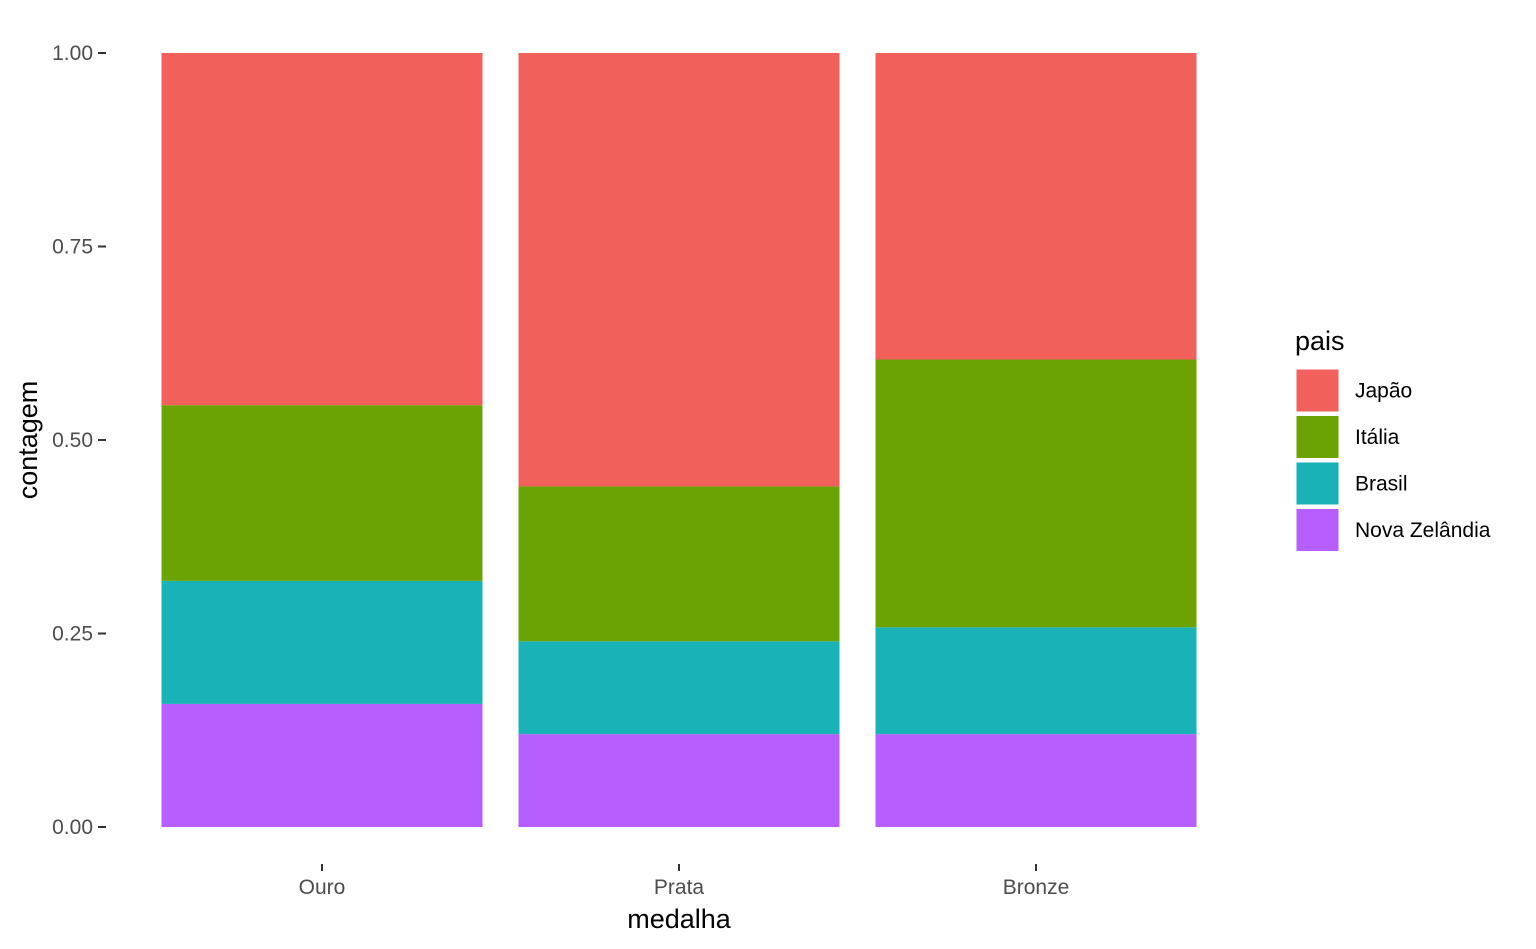 The image size is (1536, 949). What do you see at coordinates (1423, 530) in the screenshot?
I see `legend-label: Nova Zelândia` at bounding box center [1423, 530].